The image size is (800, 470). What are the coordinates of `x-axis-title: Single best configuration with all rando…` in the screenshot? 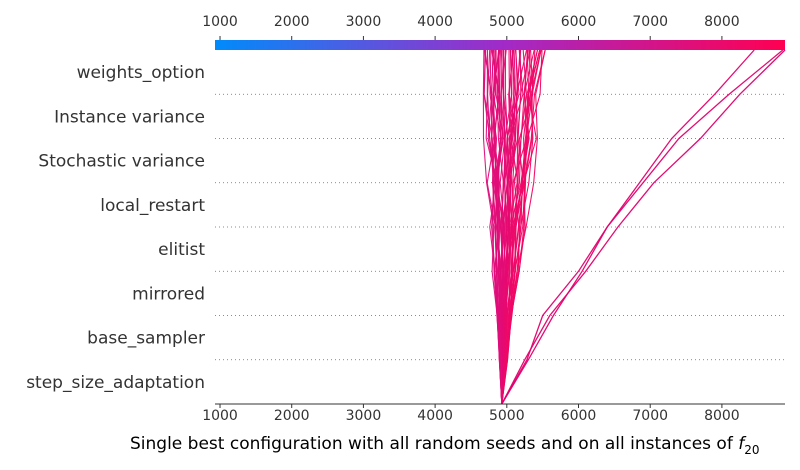 It's located at (445, 445).